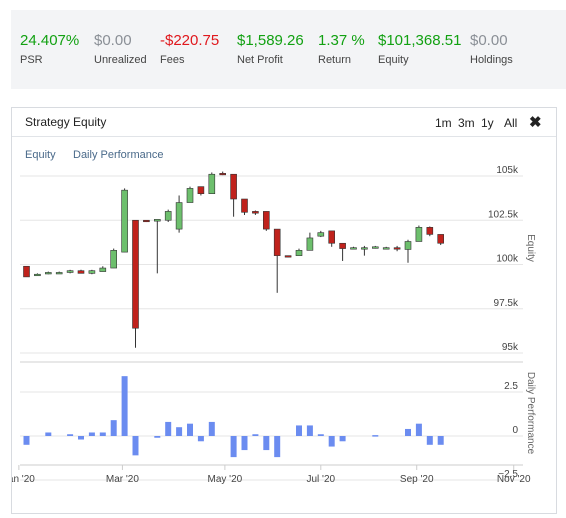  What do you see at coordinates (118, 155) in the screenshot?
I see `legend-daily-performance: Daily Performance` at bounding box center [118, 155].